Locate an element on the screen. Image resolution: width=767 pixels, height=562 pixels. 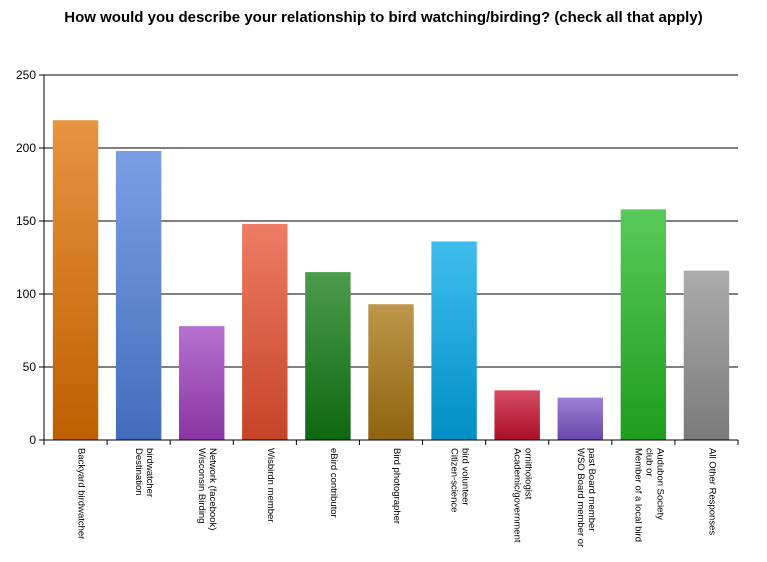
y-tick-label: 50 is located at coordinates (30, 367).